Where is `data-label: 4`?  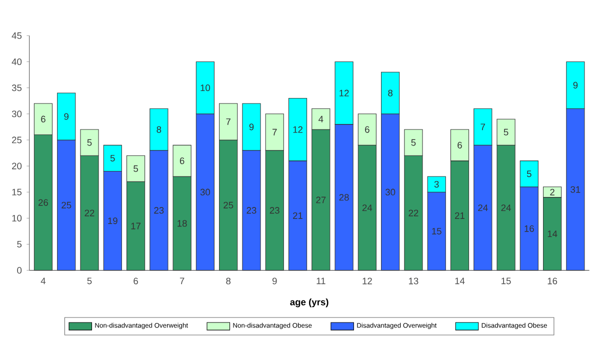
data-label: 4 is located at coordinates (321, 119).